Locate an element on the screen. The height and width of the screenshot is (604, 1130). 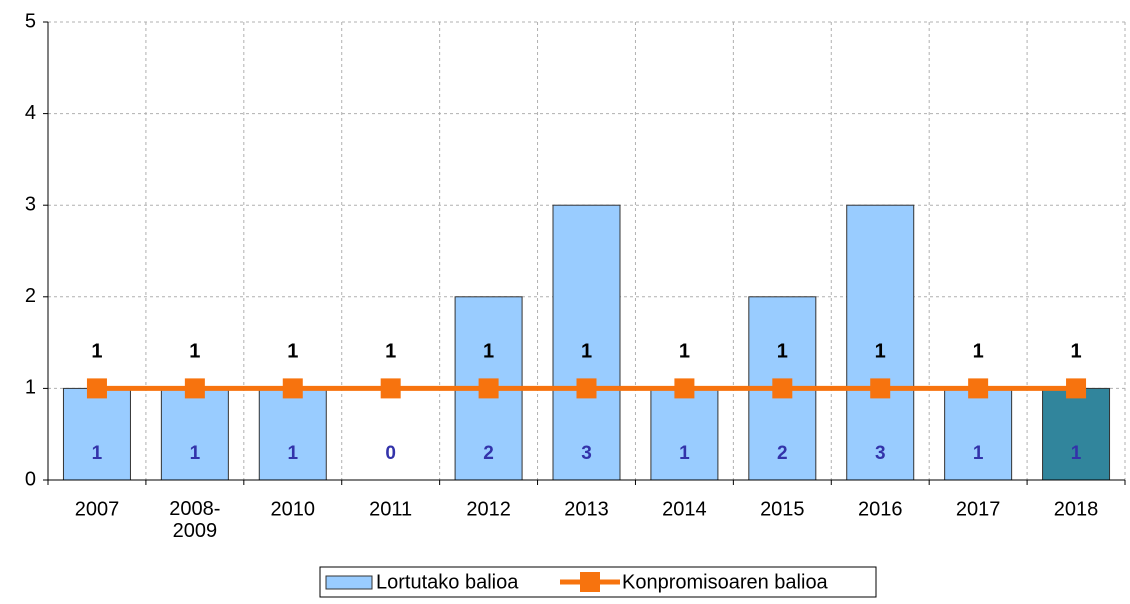
x-tick-label: 2010 is located at coordinates (293, 509).